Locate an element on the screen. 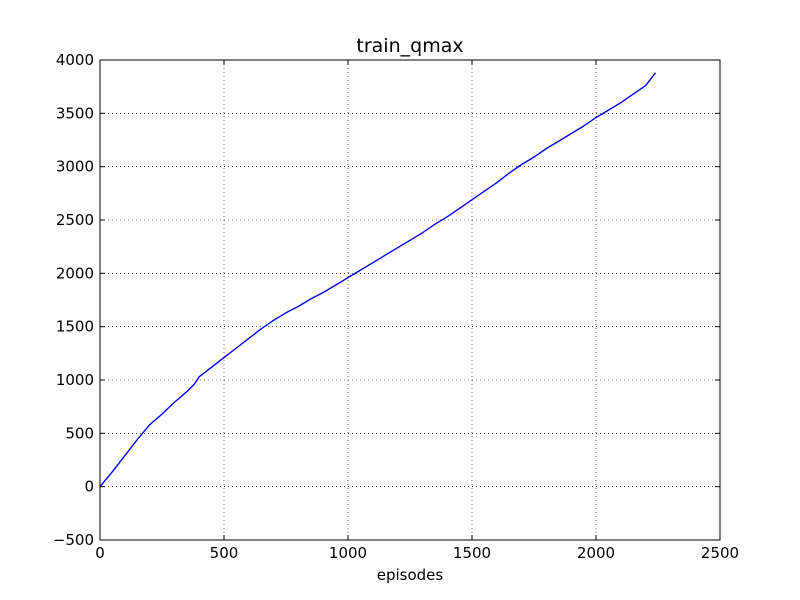 Image resolution: width=800 pixels, height=600 pixels. y-tick-label: −500 is located at coordinates (73, 540).